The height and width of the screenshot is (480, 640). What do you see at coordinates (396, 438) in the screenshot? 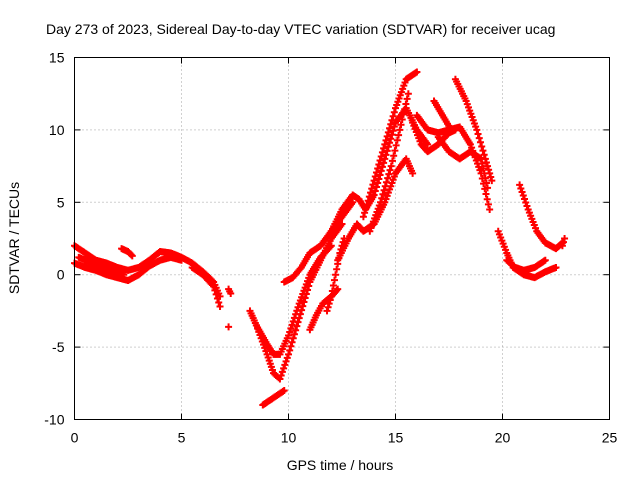
I see `x-tick-label: 15` at bounding box center [396, 438].